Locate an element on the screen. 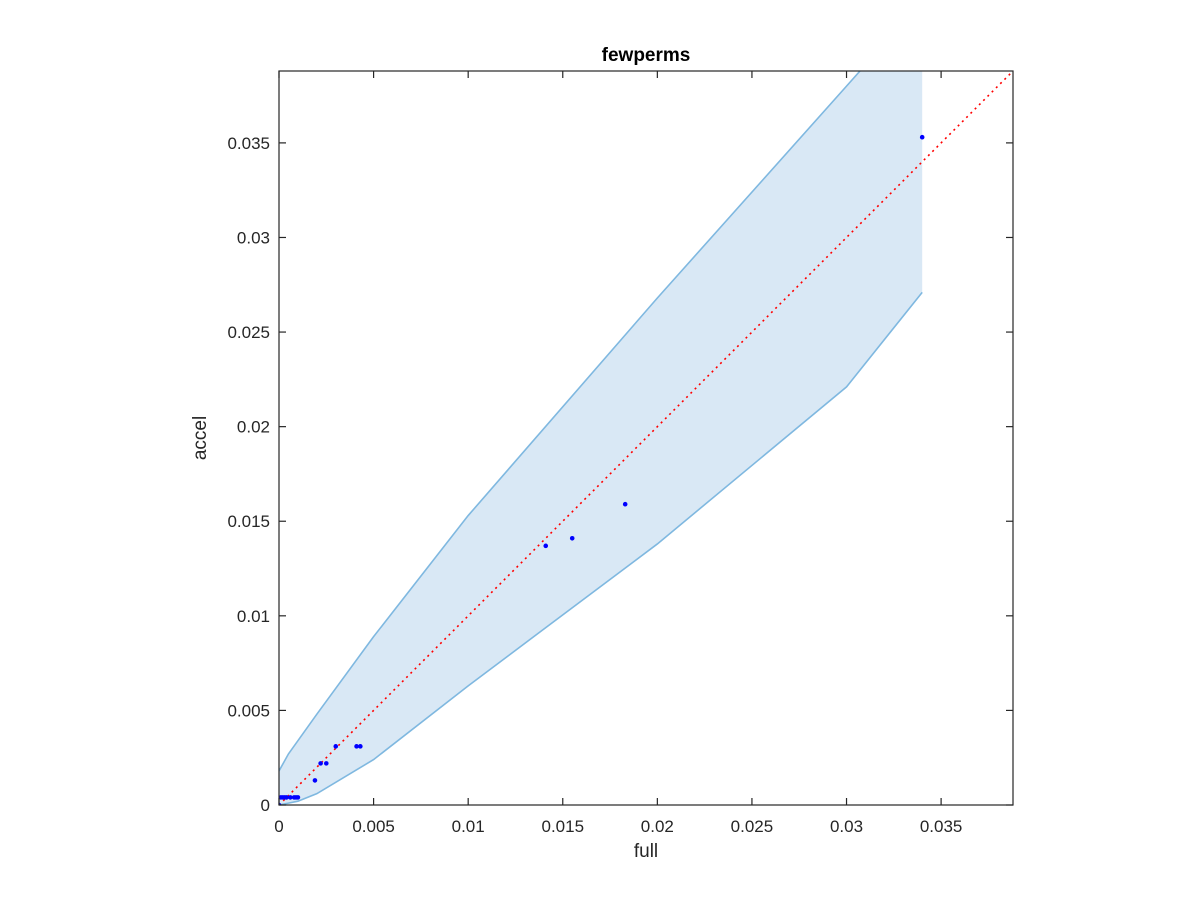 This screenshot has height=900, width=1200. y-tick-label: 0.01 is located at coordinates (253, 616).